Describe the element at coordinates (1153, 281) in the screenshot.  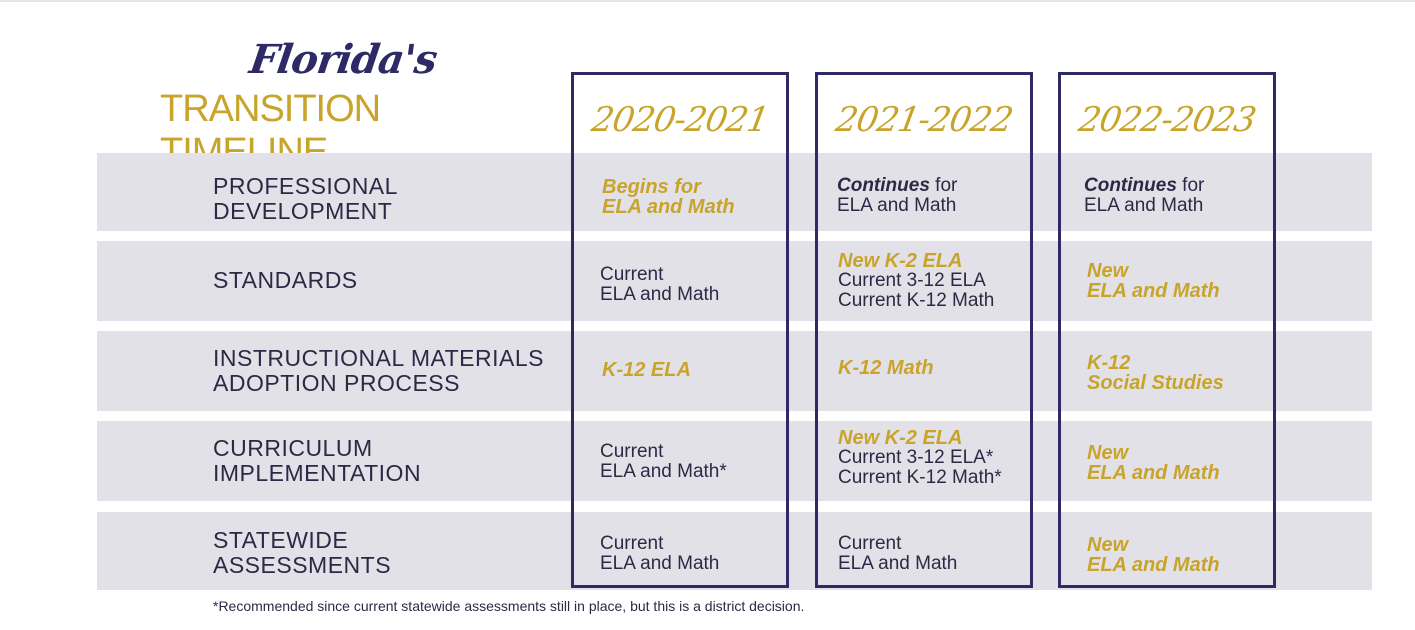
I see `cell-standards-2022: New ELA and Math` at that location.